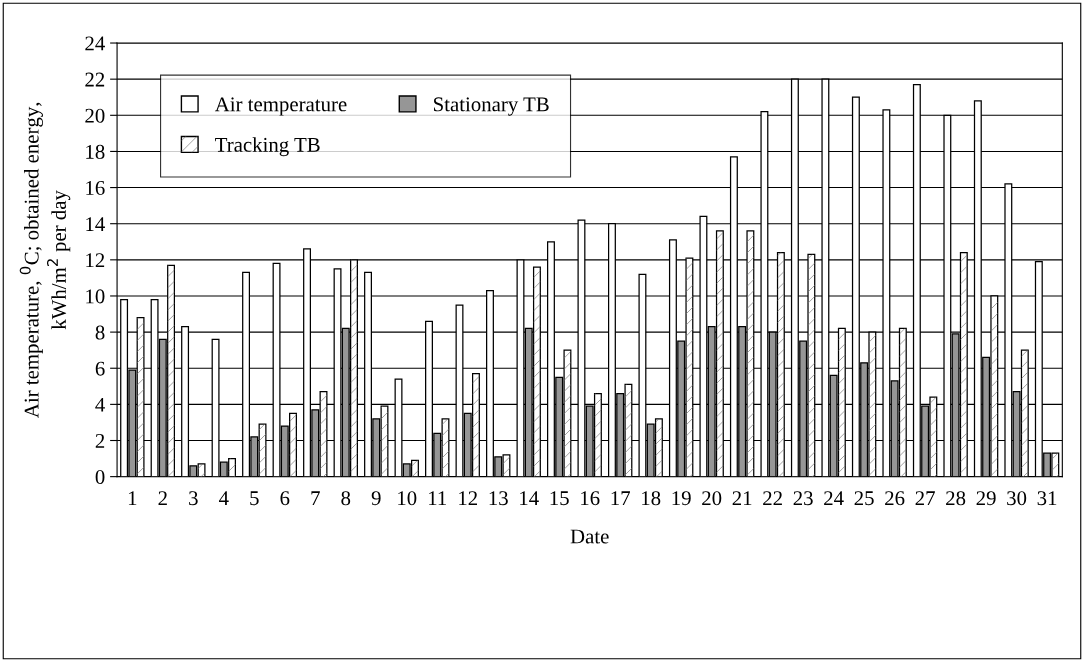  What do you see at coordinates (346, 498) in the screenshot?
I see `x-tick-label: 8` at bounding box center [346, 498].